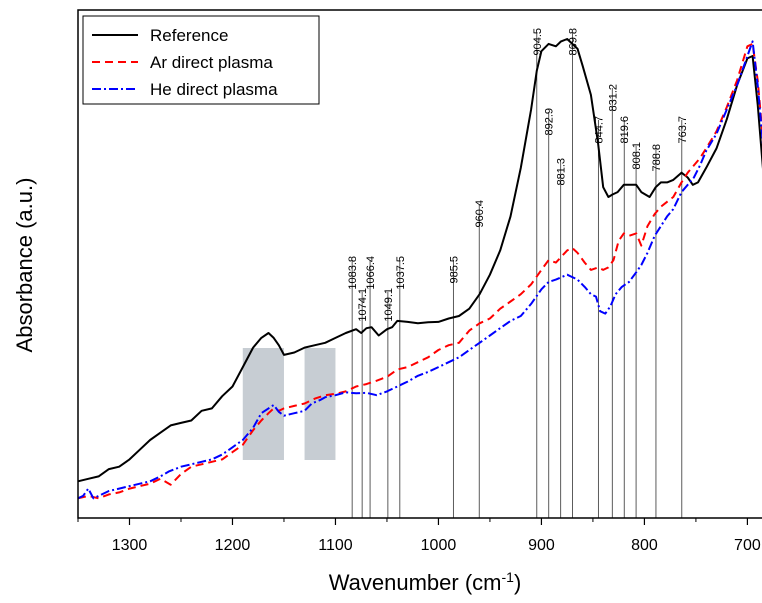 The image size is (762, 603). What do you see at coordinates (625, 130) in the screenshot?
I see `peak-label-819.6: 819.6` at bounding box center [625, 130].